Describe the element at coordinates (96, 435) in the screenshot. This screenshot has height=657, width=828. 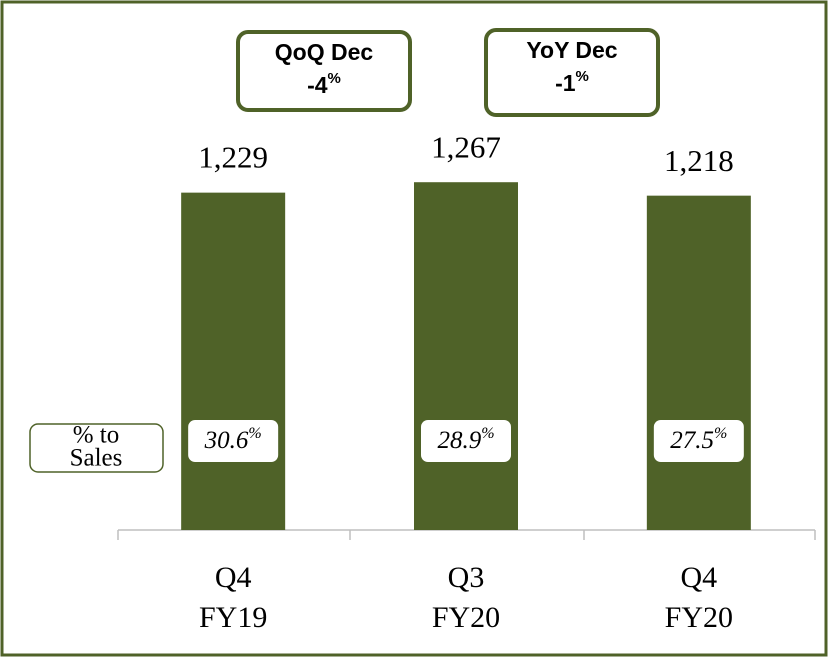
I see `pct-legend-label: % to` at that location.